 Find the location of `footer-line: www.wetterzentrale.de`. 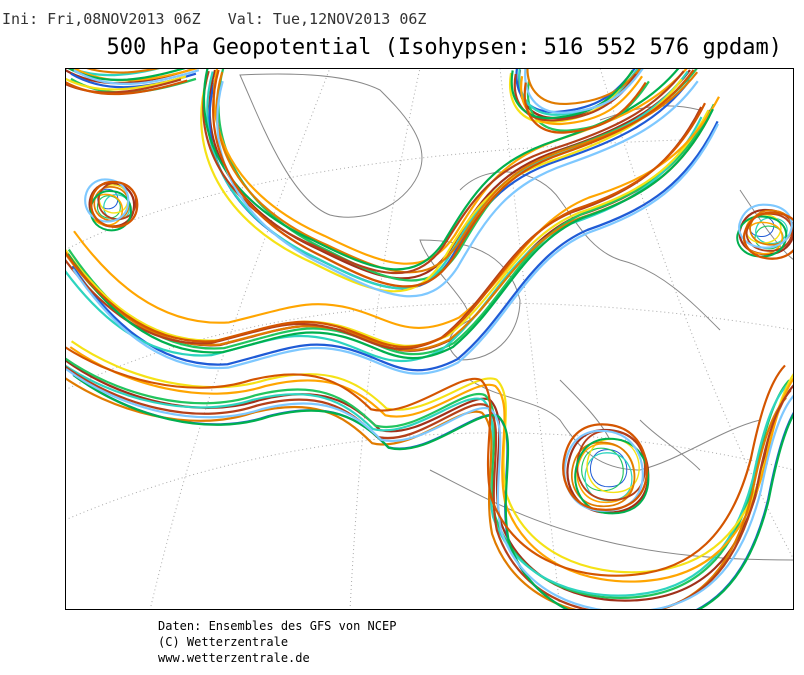

footer-line: www.wetterzentrale.de is located at coordinates (234, 658).